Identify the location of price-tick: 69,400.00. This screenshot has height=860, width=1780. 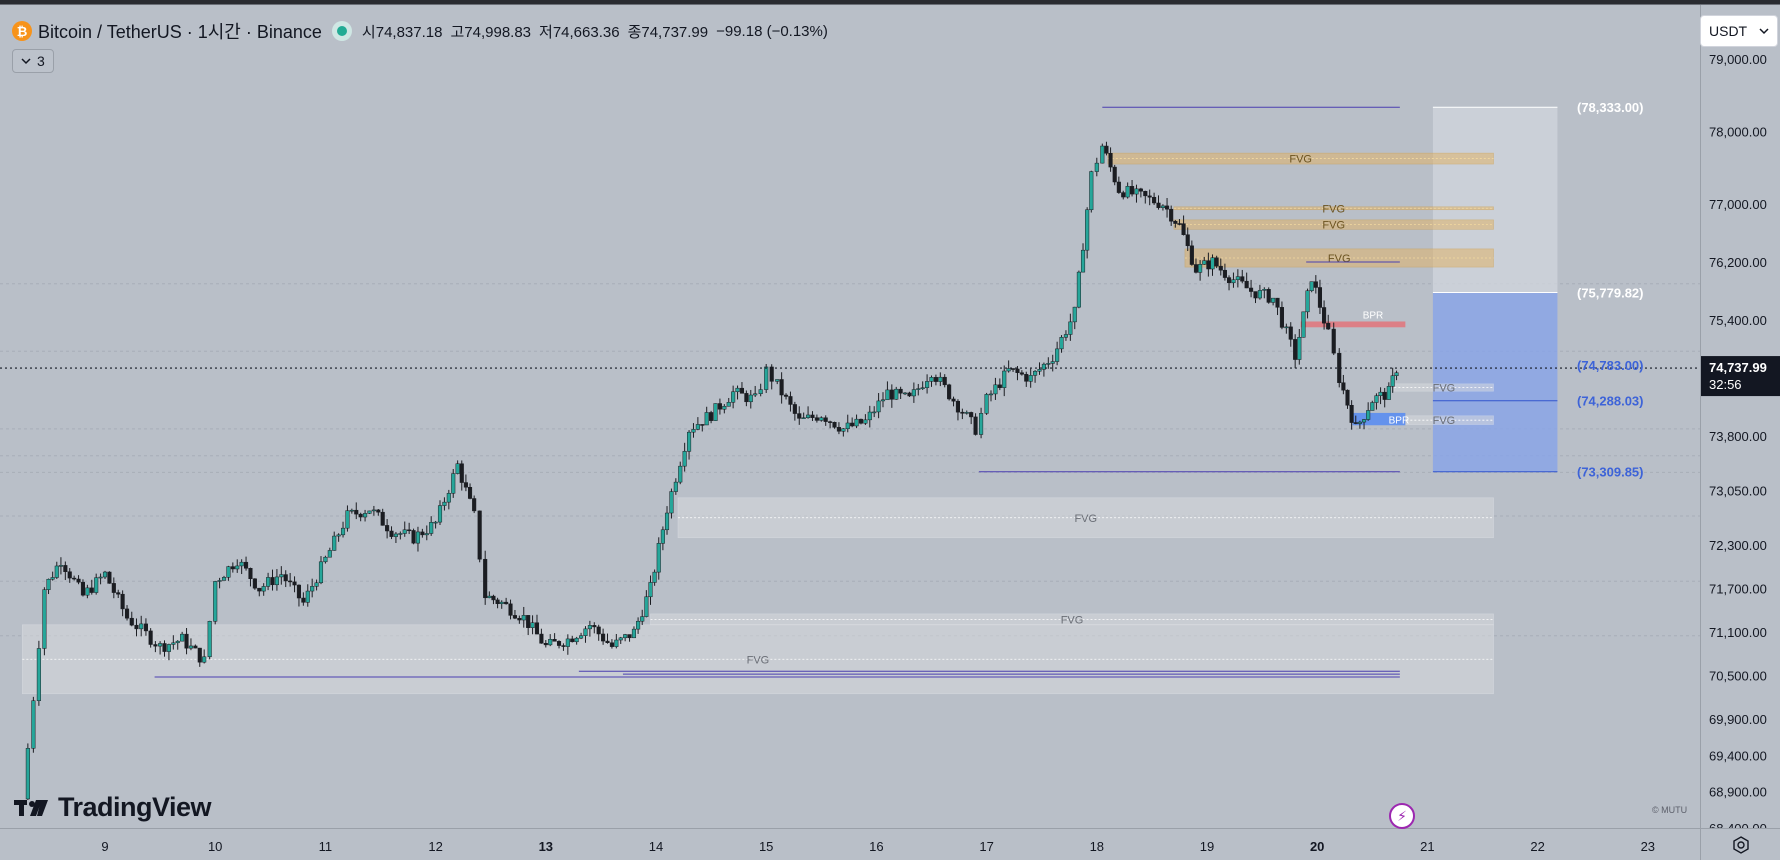
(1738, 755).